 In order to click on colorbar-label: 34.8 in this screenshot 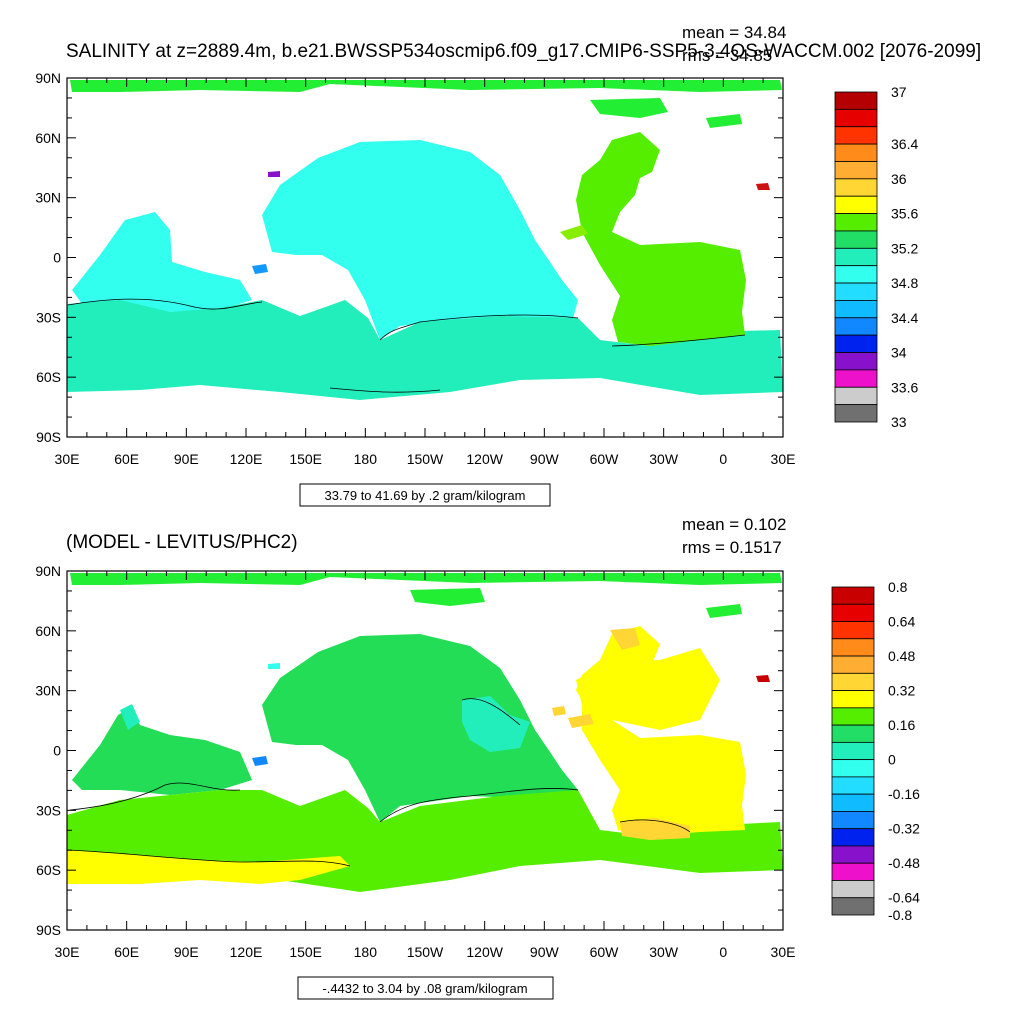, I will do `click(904, 283)`.